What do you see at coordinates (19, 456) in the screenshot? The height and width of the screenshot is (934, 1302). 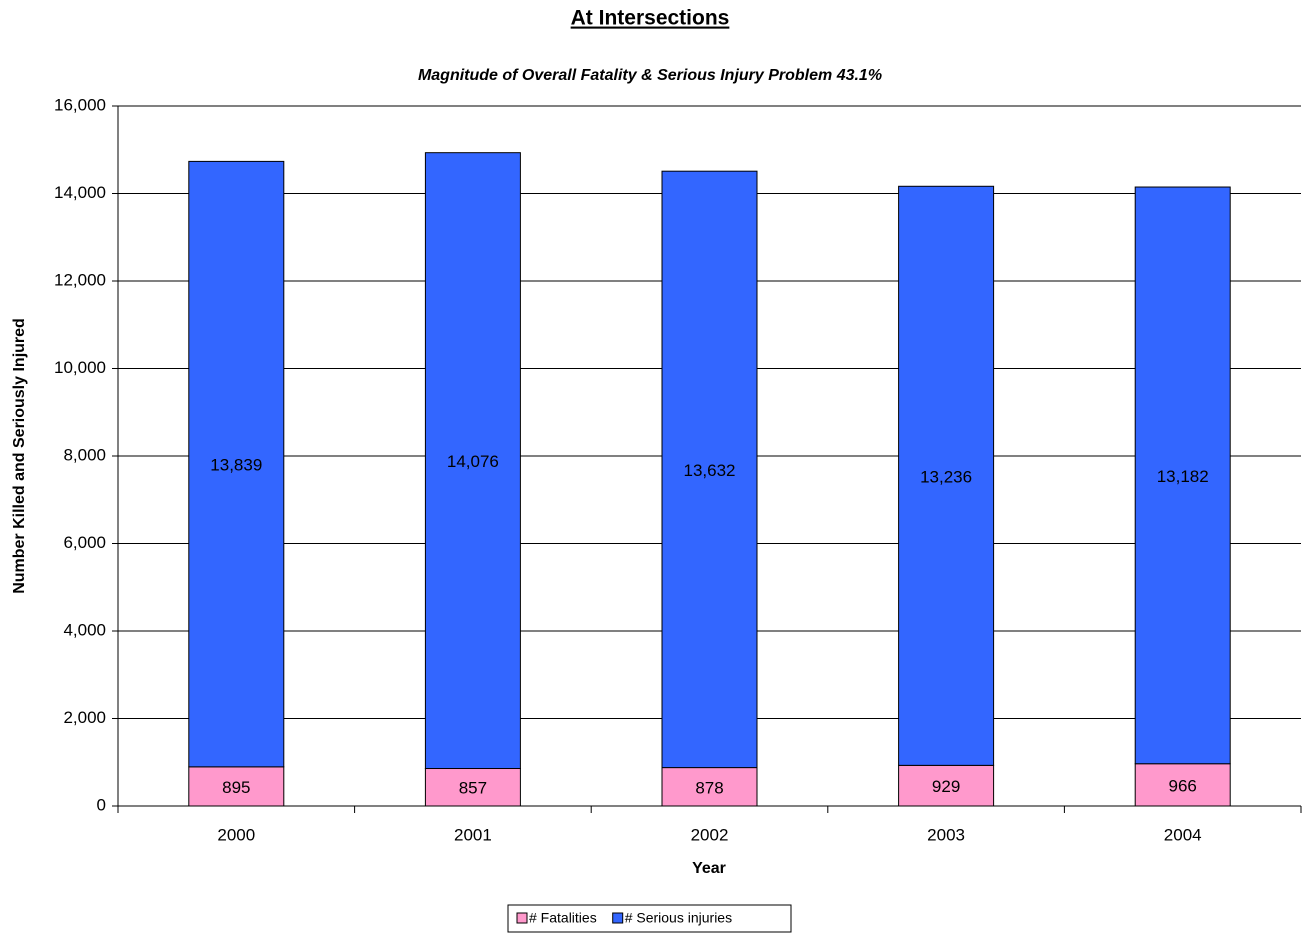 I see `y-axis-title: Number Killed and Seriously Injured` at bounding box center [19, 456].